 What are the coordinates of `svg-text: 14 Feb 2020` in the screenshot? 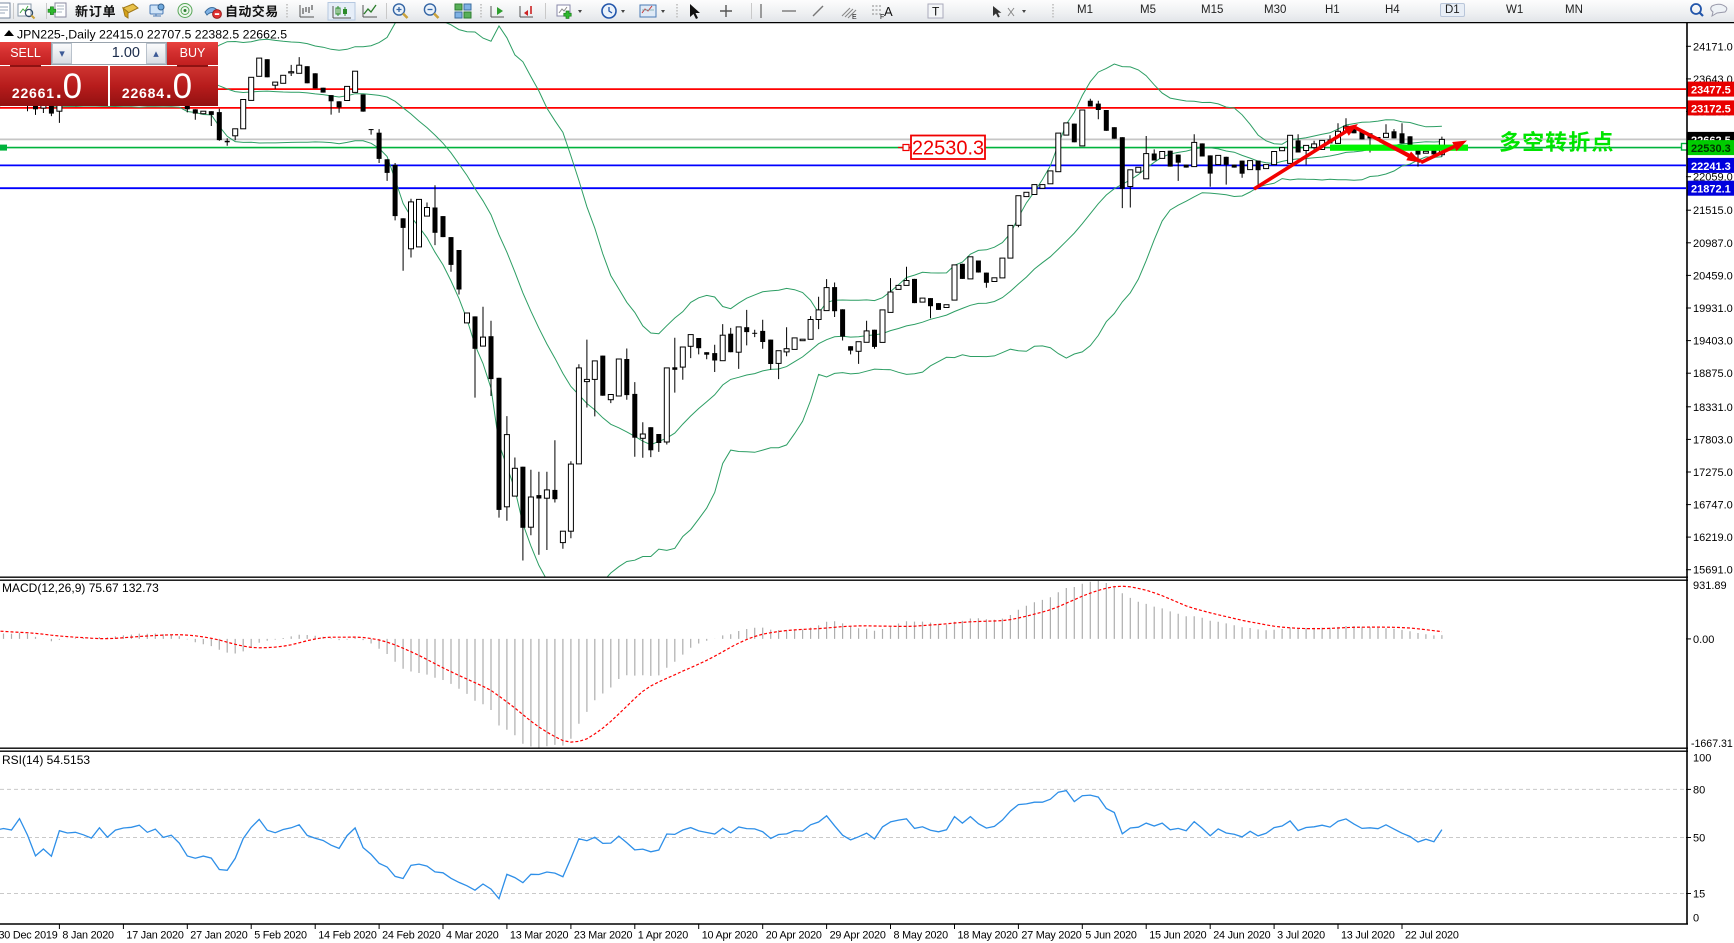 It's located at (347, 936).